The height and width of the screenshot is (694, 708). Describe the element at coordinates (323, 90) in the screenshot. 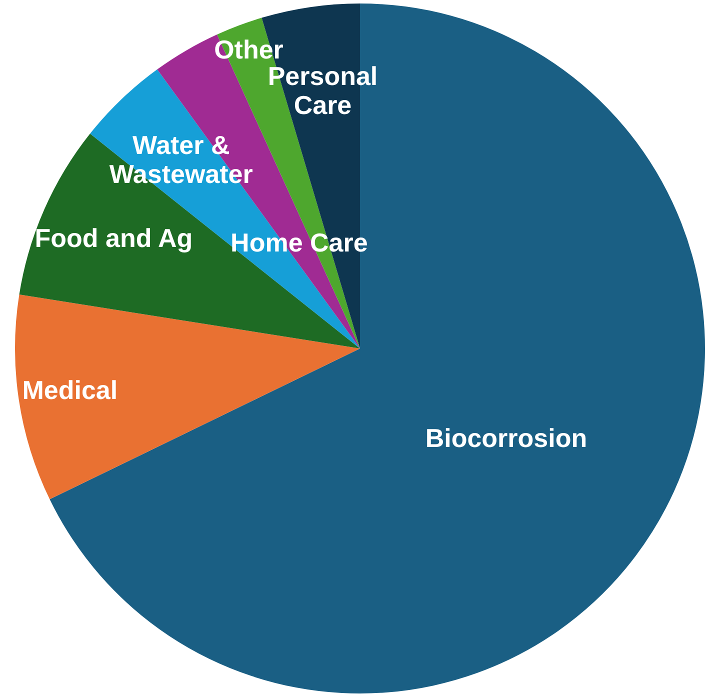

I see `slice-label: Personal Care` at that location.